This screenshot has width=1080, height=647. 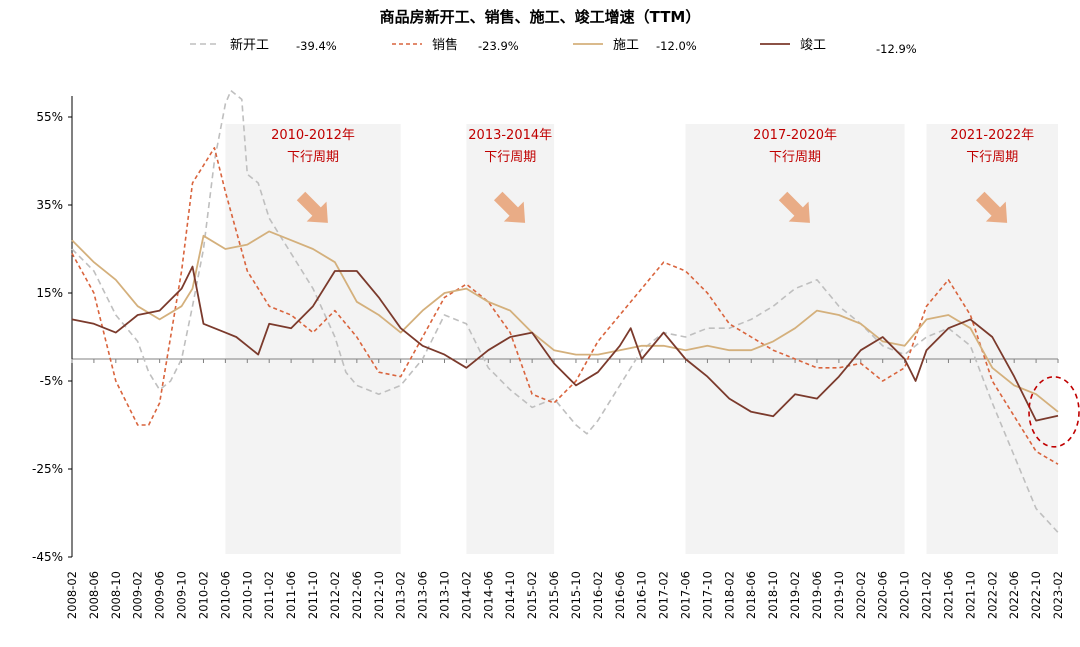 I want to click on legend-value-0: -39.4%, so click(x=316, y=46).